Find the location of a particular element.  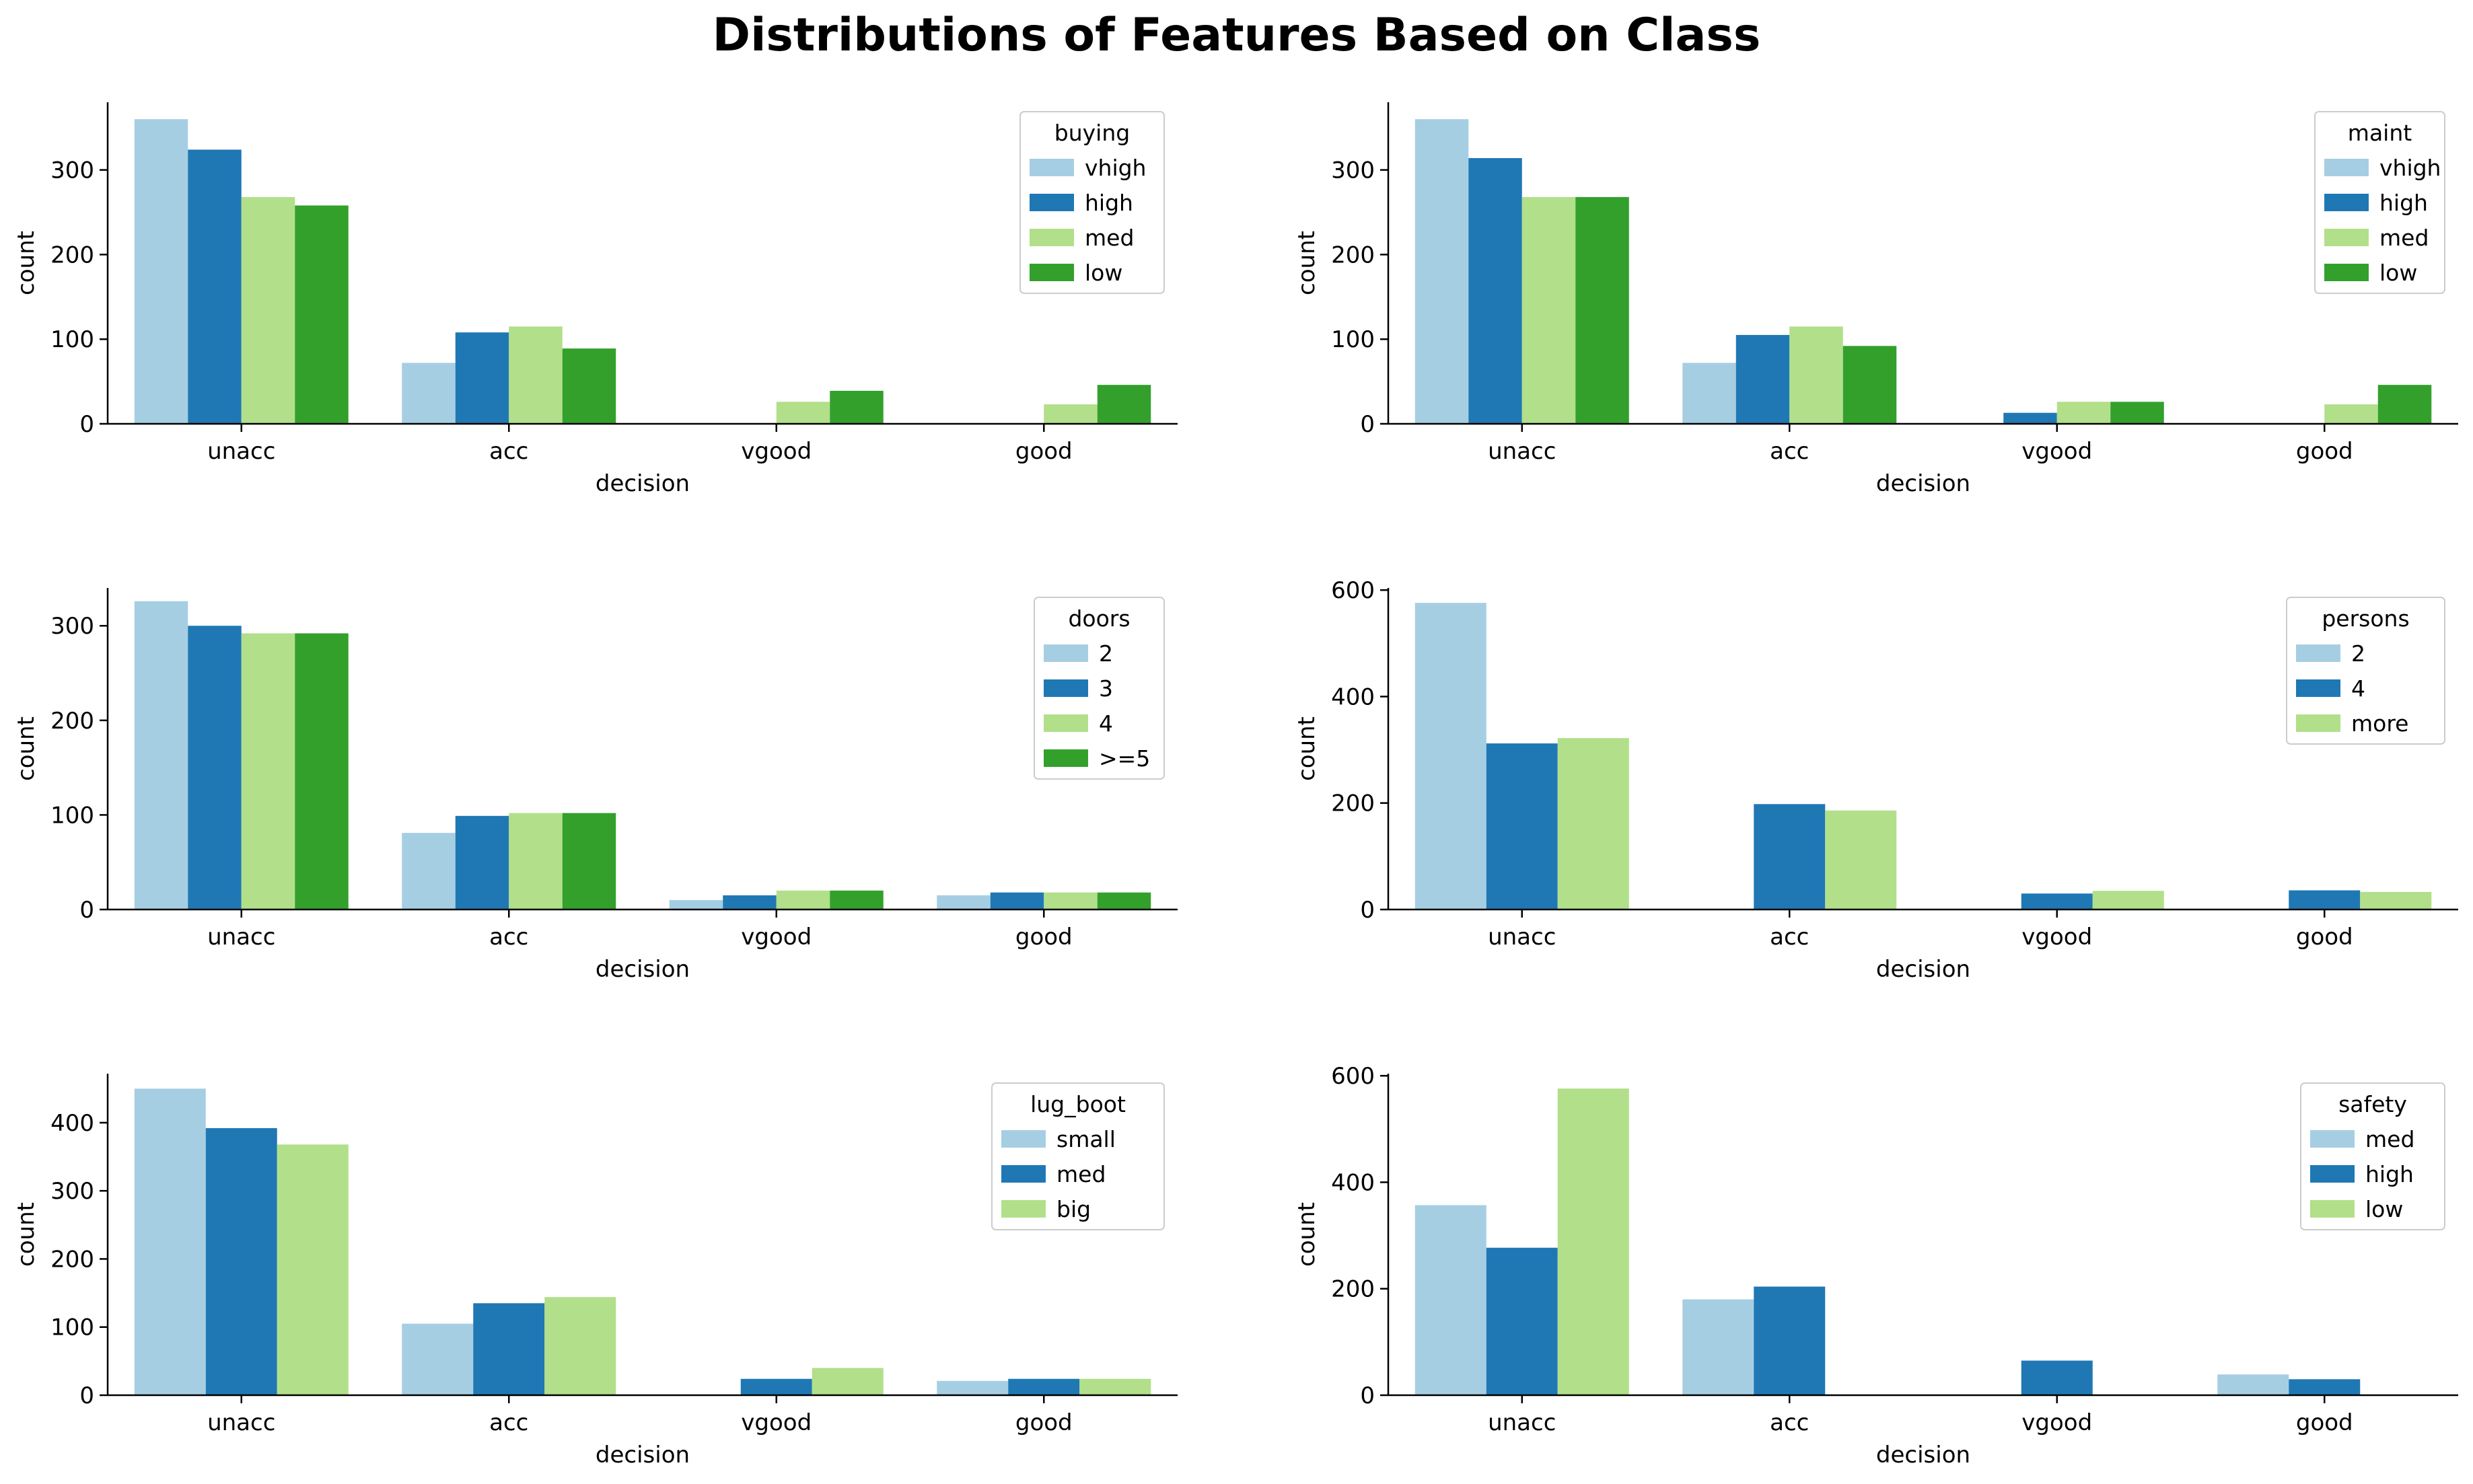

bar-safety-high-unacc is located at coordinates (1522, 1321).